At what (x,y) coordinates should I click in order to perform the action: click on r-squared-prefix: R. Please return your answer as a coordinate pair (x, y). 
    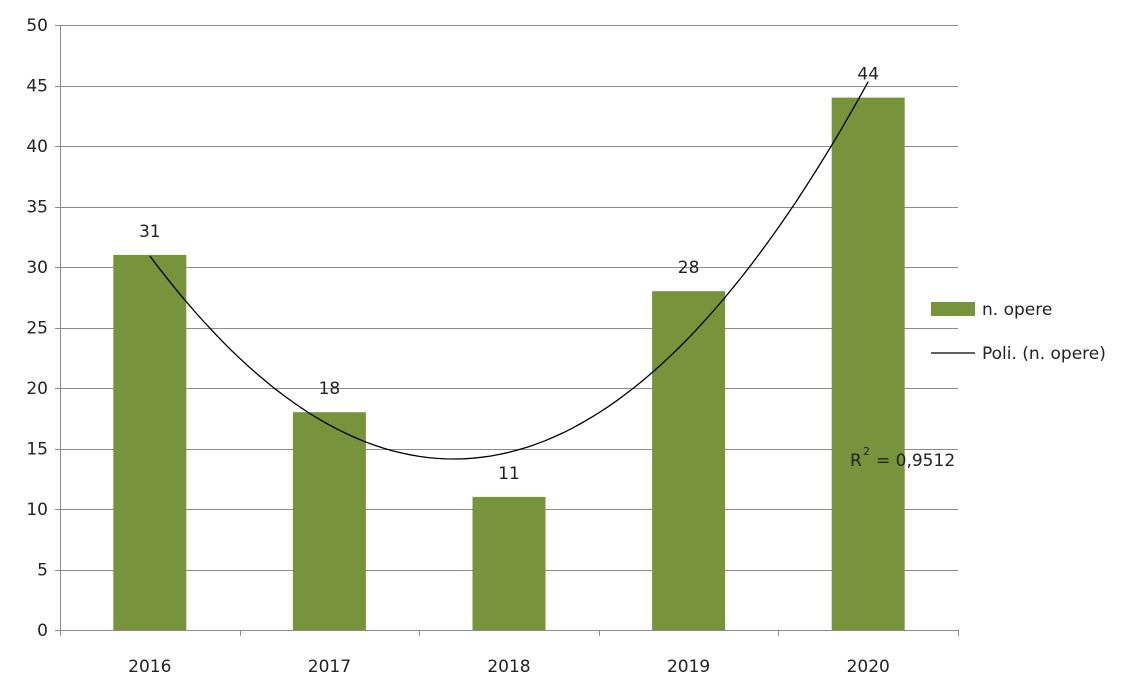
    Looking at the image, I should click on (856, 461).